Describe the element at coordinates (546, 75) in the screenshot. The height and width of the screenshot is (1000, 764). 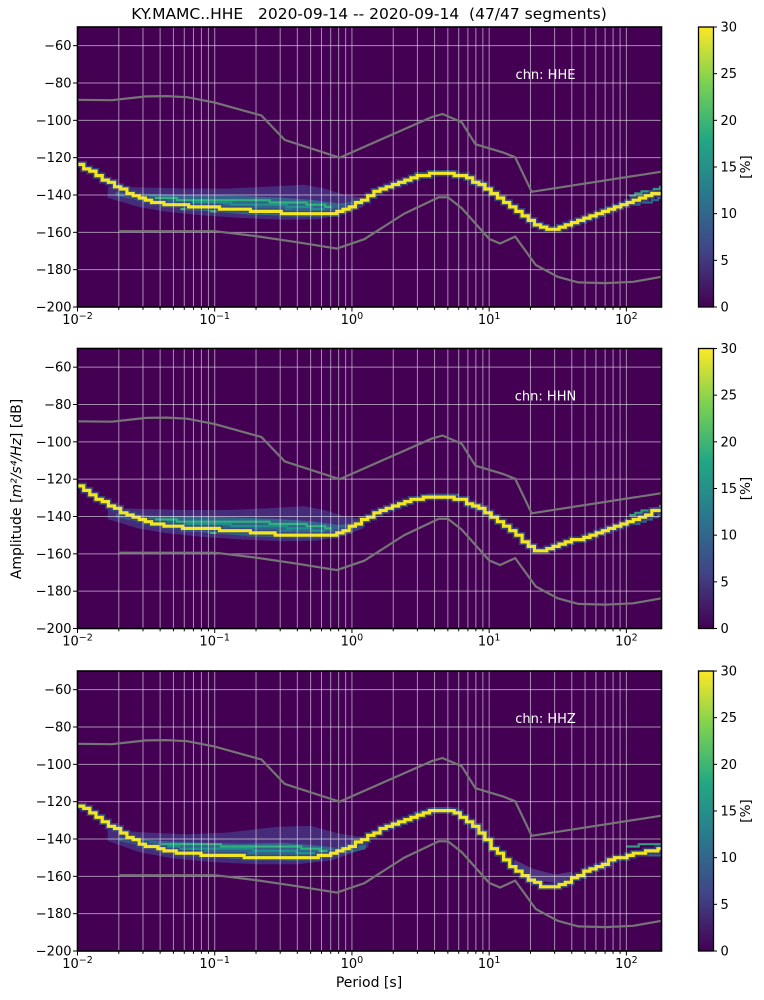
I see `channel-annotation: chn: HHE` at that location.